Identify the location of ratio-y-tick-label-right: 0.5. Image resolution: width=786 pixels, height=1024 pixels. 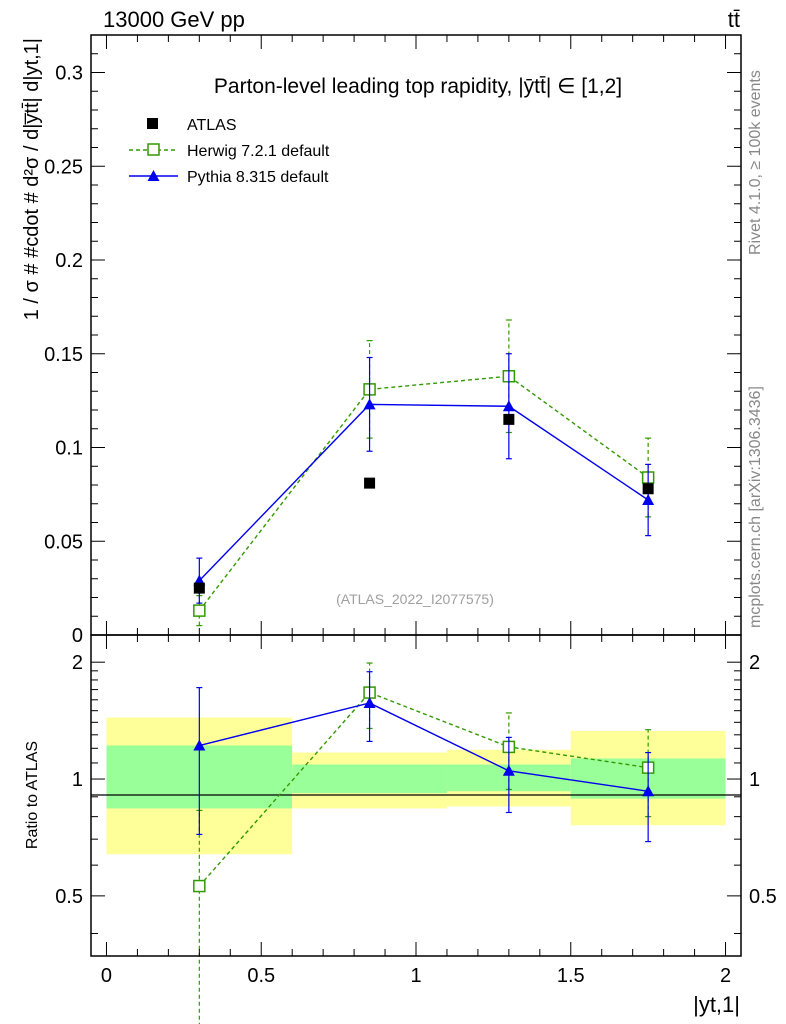
(763, 897).